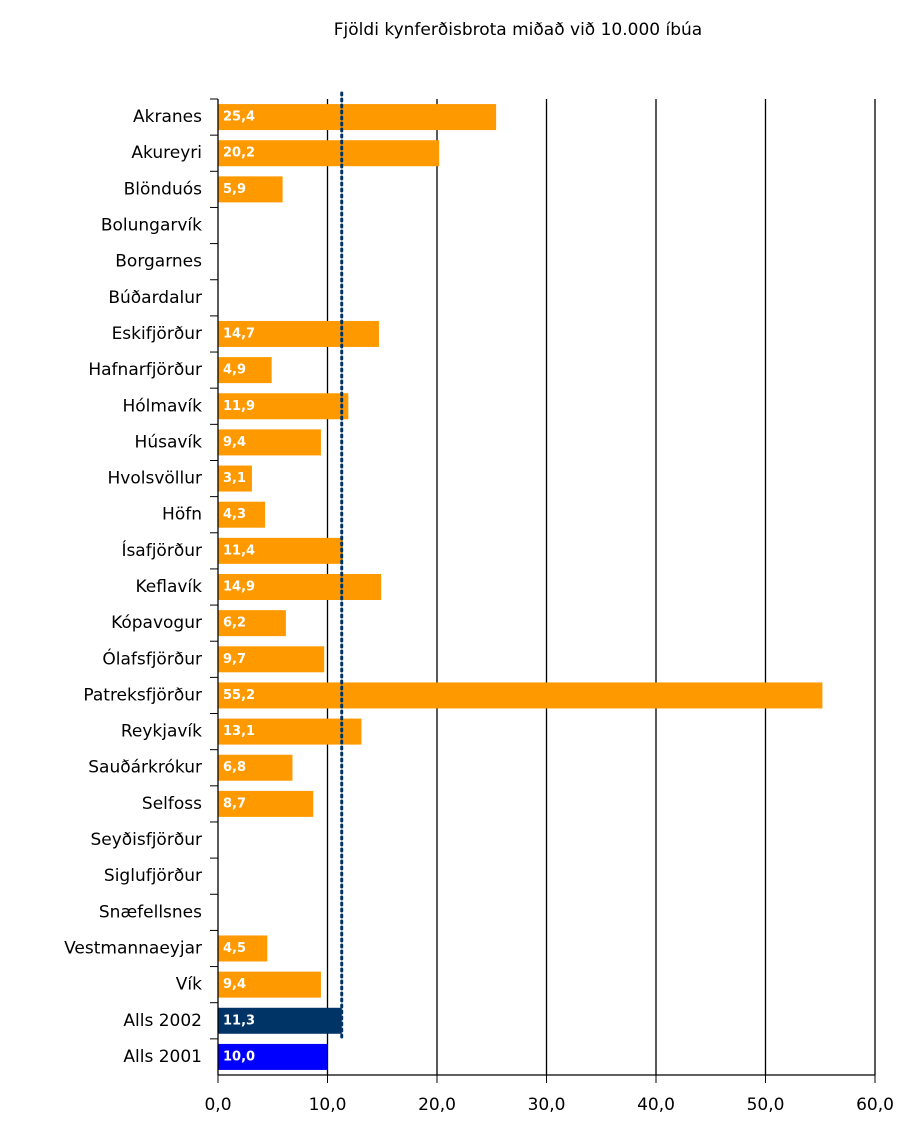 This screenshot has width=902, height=1122. Describe the element at coordinates (172, 804) in the screenshot. I see `y-tick-label: Selfoss` at that location.